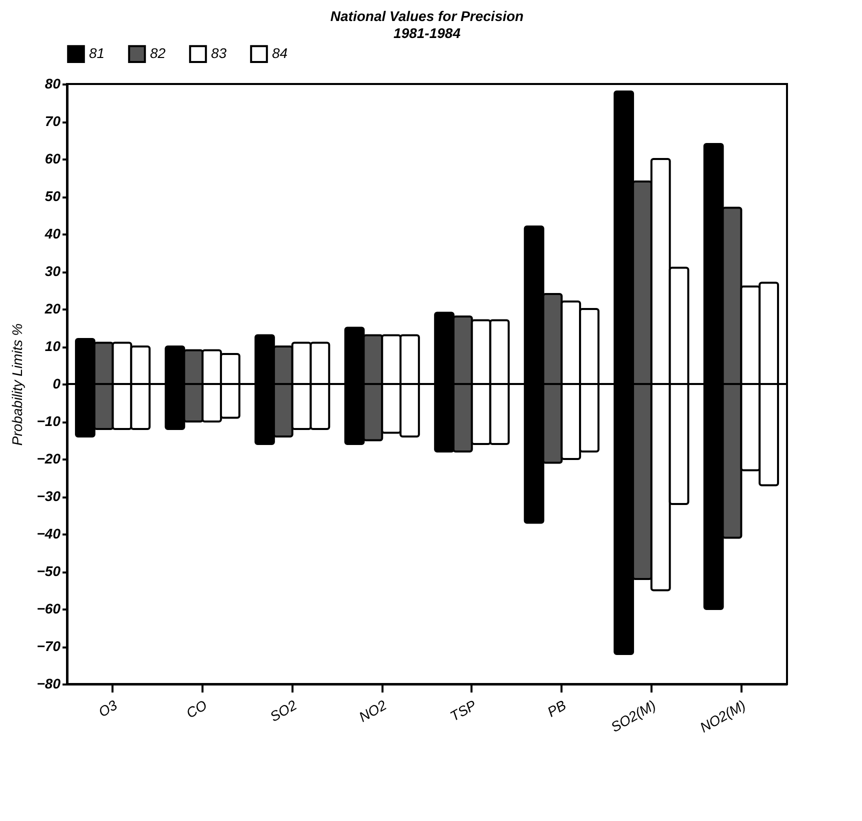 The width and height of the screenshot is (862, 821). I want to click on y-tick-label: 50, so click(52, 196).